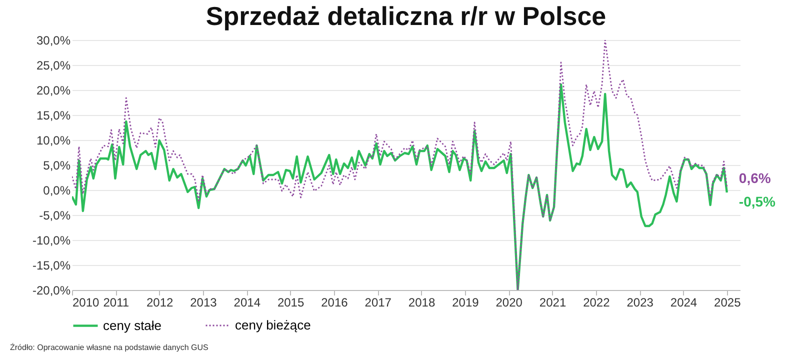 Image resolution: width=799 pixels, height=361 pixels. Describe the element at coordinates (755, 178) in the screenshot. I see `annotation: 0,6%` at that location.